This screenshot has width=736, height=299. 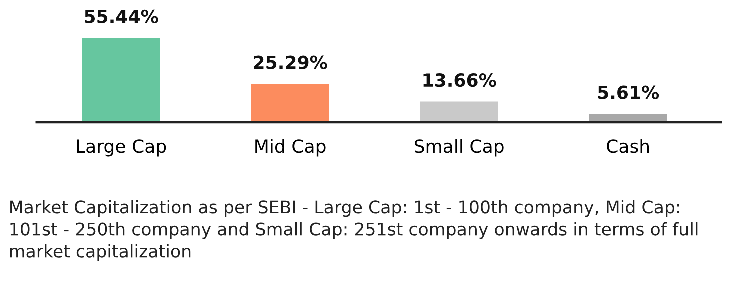 What do you see at coordinates (121, 17) in the screenshot?
I see `data-label: 55.44%` at bounding box center [121, 17].